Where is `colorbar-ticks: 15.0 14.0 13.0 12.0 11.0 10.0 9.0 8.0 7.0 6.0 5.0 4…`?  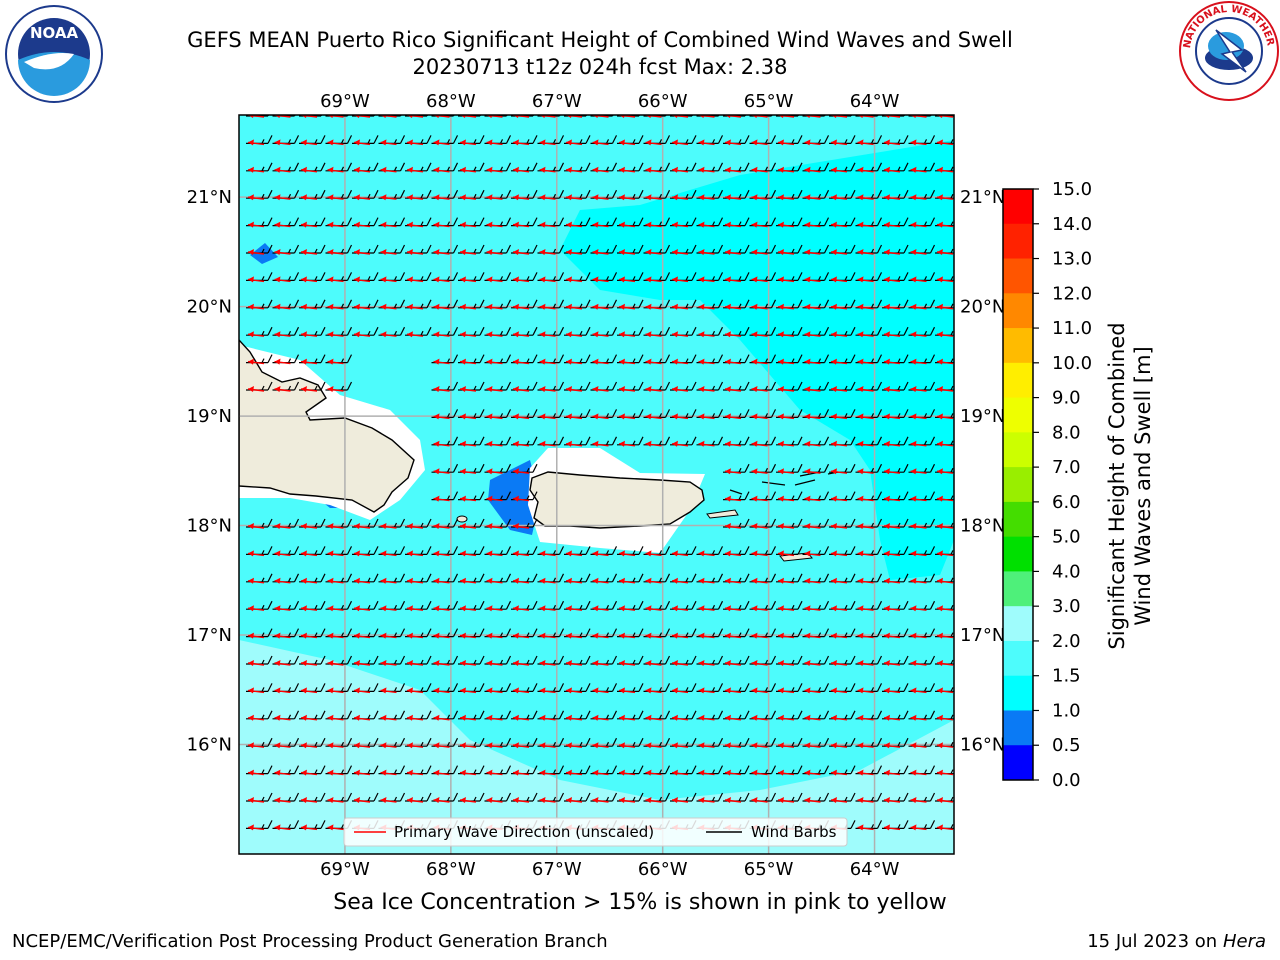
colorbar-ticks: 15.0 14.0 13.0 12.0 11.0 10.0 9.0 8.0 7.0 6.0 5.0 4… is located at coordinates (1062, 485).